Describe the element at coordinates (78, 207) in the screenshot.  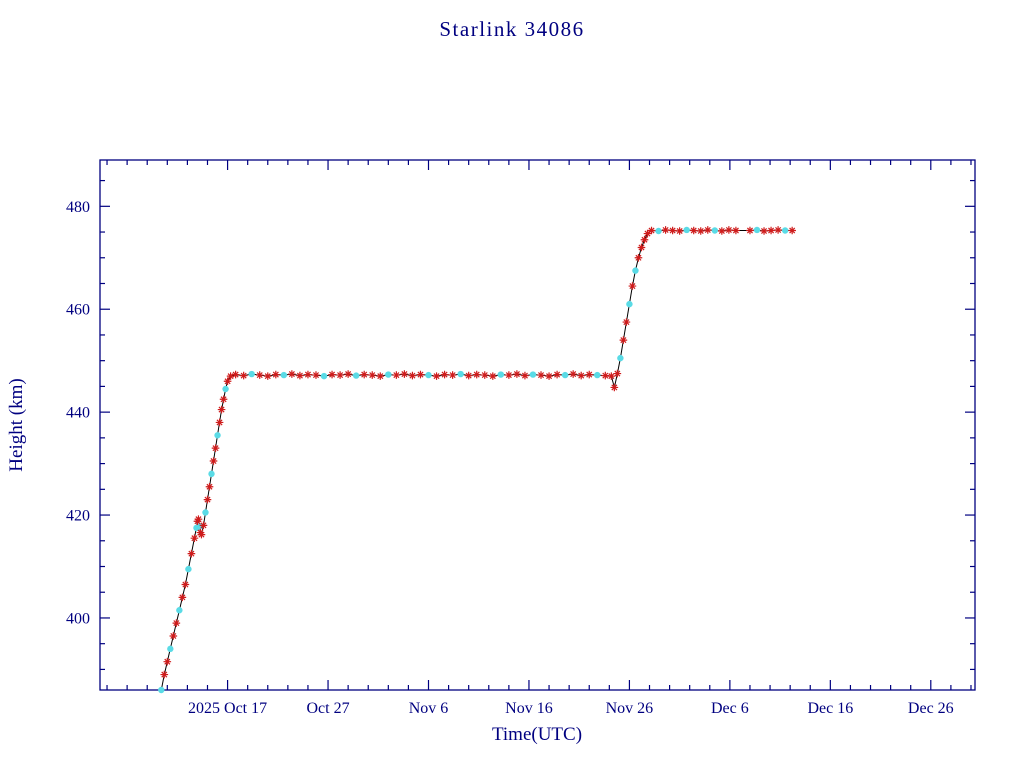
I see `y-tick-label: 480` at that location.